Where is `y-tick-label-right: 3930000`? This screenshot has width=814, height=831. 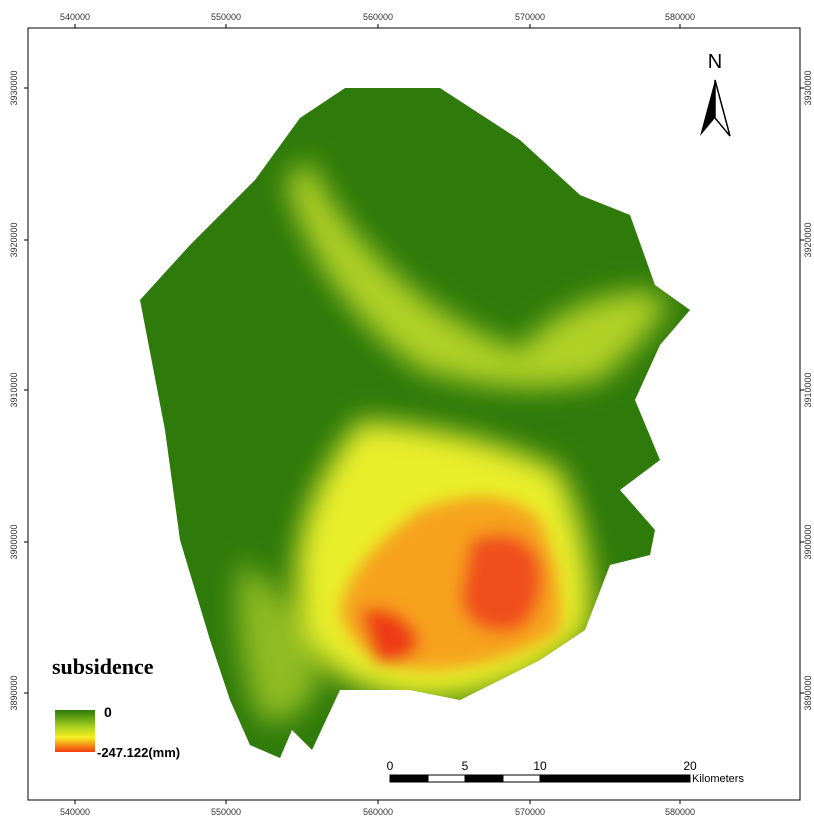 y-tick-label-right: 3930000 is located at coordinates (808, 87).